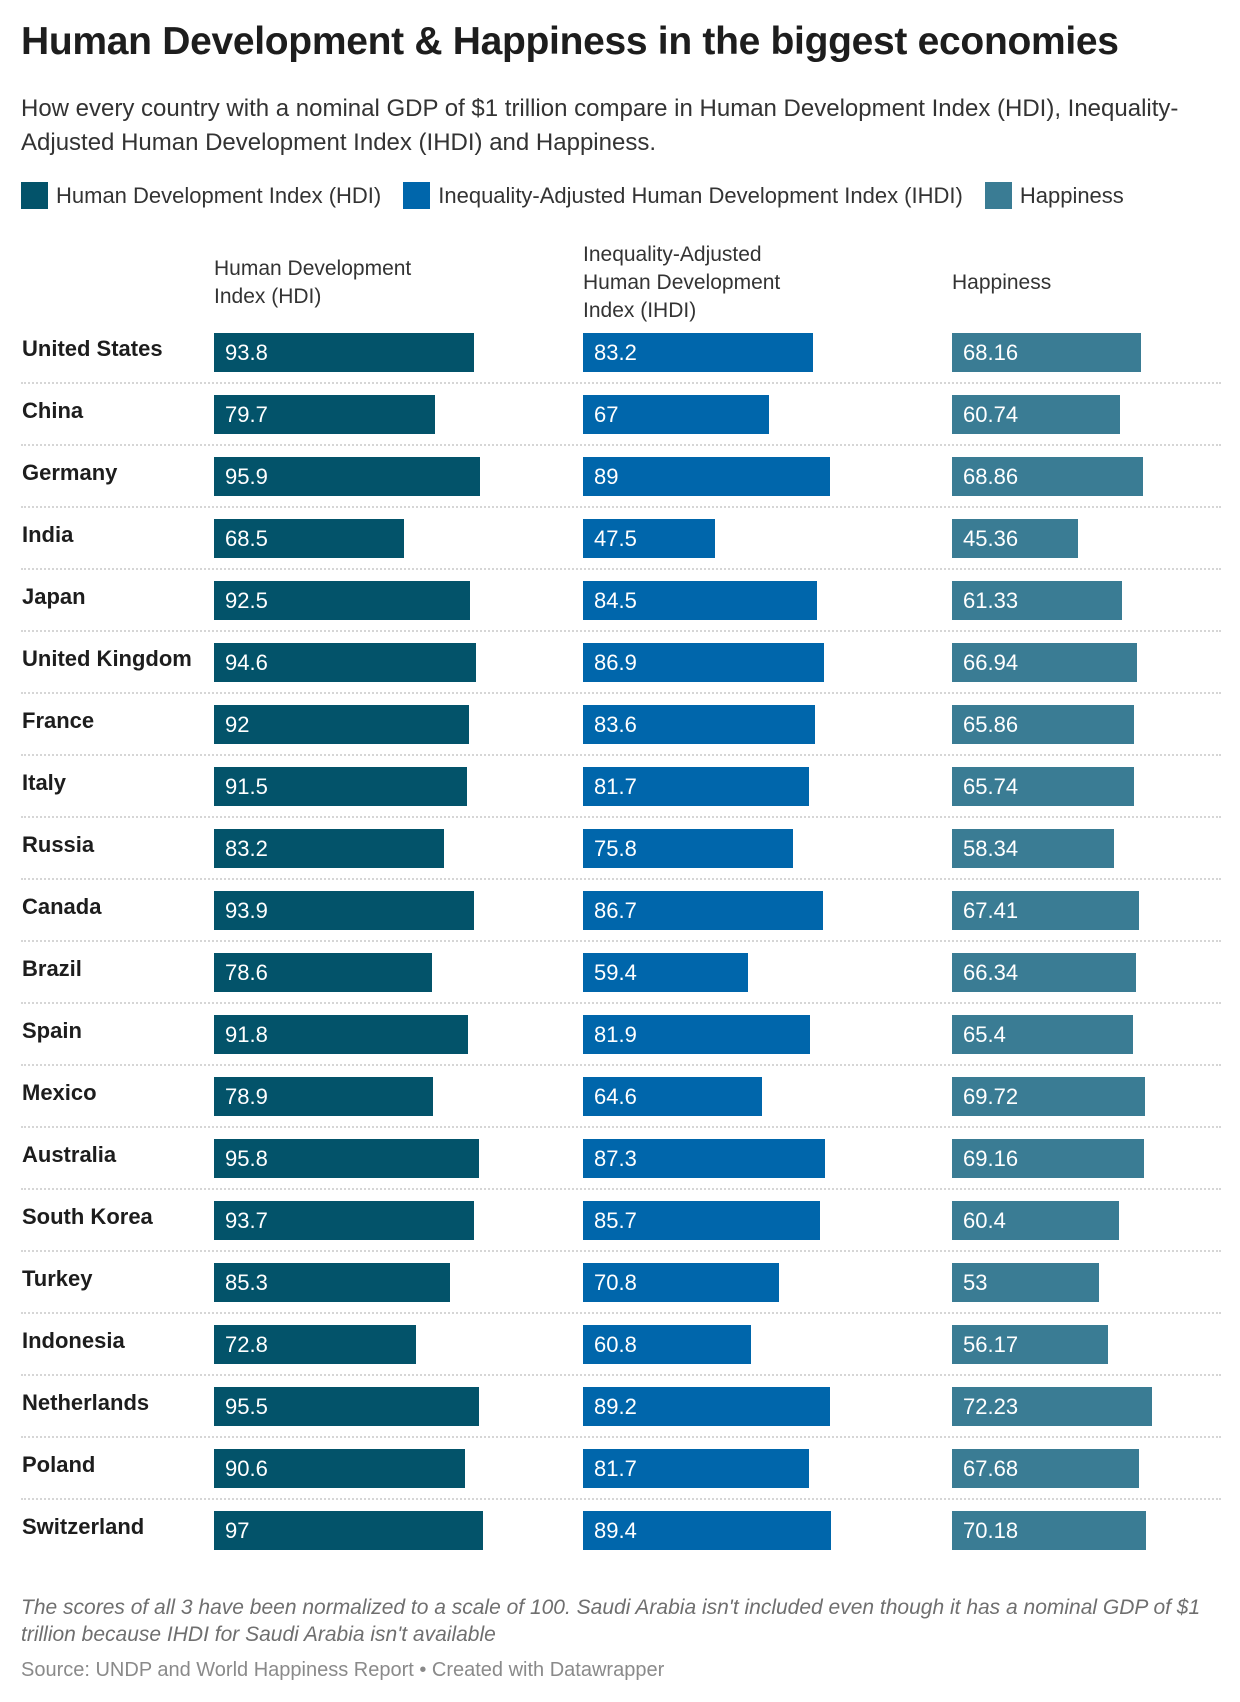 Image resolution: width=1240 pixels, height=1702 pixels. What do you see at coordinates (1043, 724) in the screenshot?
I see `bar-happiness: 65.86` at bounding box center [1043, 724].